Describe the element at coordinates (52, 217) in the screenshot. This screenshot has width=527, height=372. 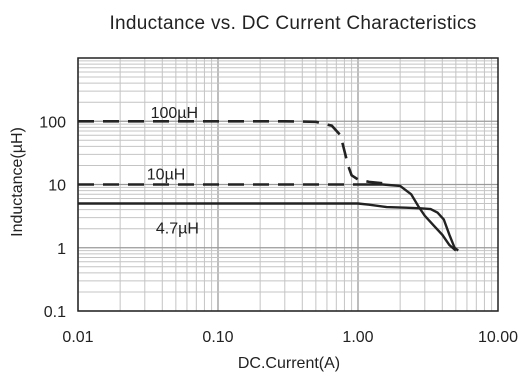
I see `y-tick-labels: 0.1 1 10 100` at that location.